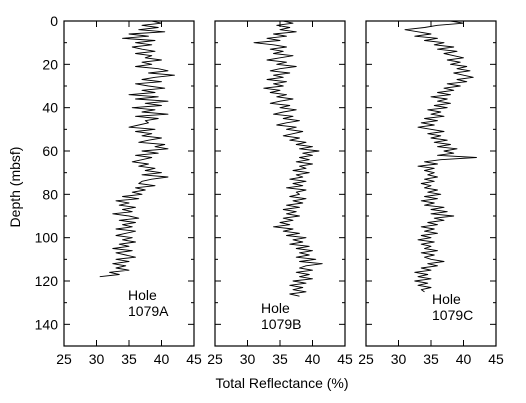 The image size is (526, 403). I want to click on y-axis-title: Depth (mbsf), so click(15, 187).